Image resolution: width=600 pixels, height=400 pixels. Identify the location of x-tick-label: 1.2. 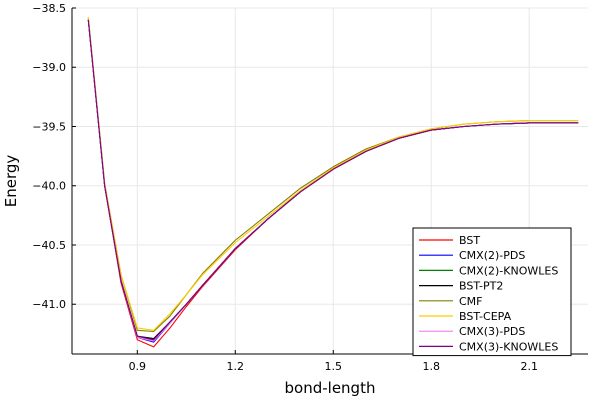
(236, 366).